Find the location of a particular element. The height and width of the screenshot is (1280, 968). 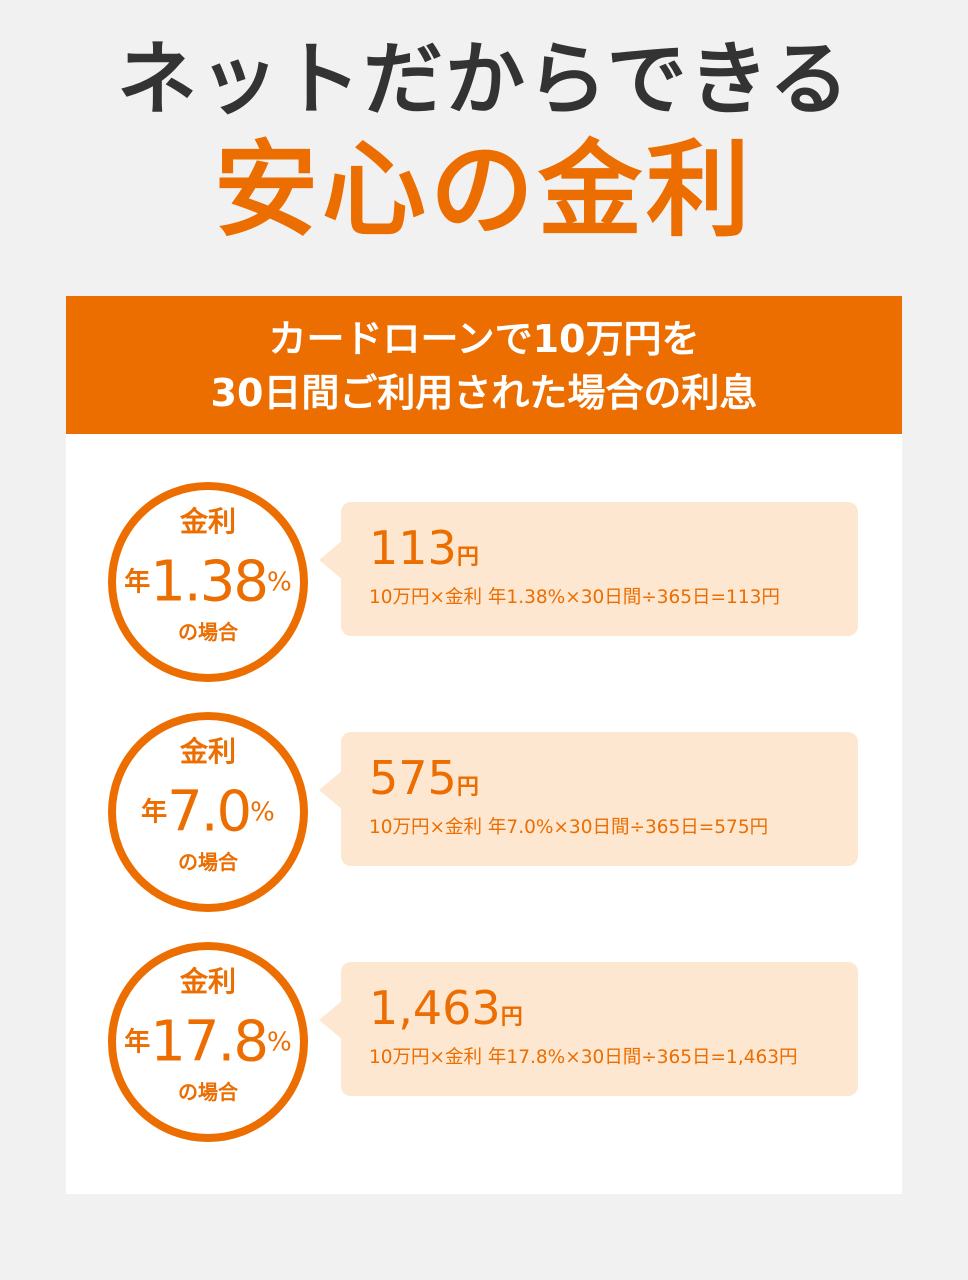

headline-title: 安心の金利 is located at coordinates (483, 190).